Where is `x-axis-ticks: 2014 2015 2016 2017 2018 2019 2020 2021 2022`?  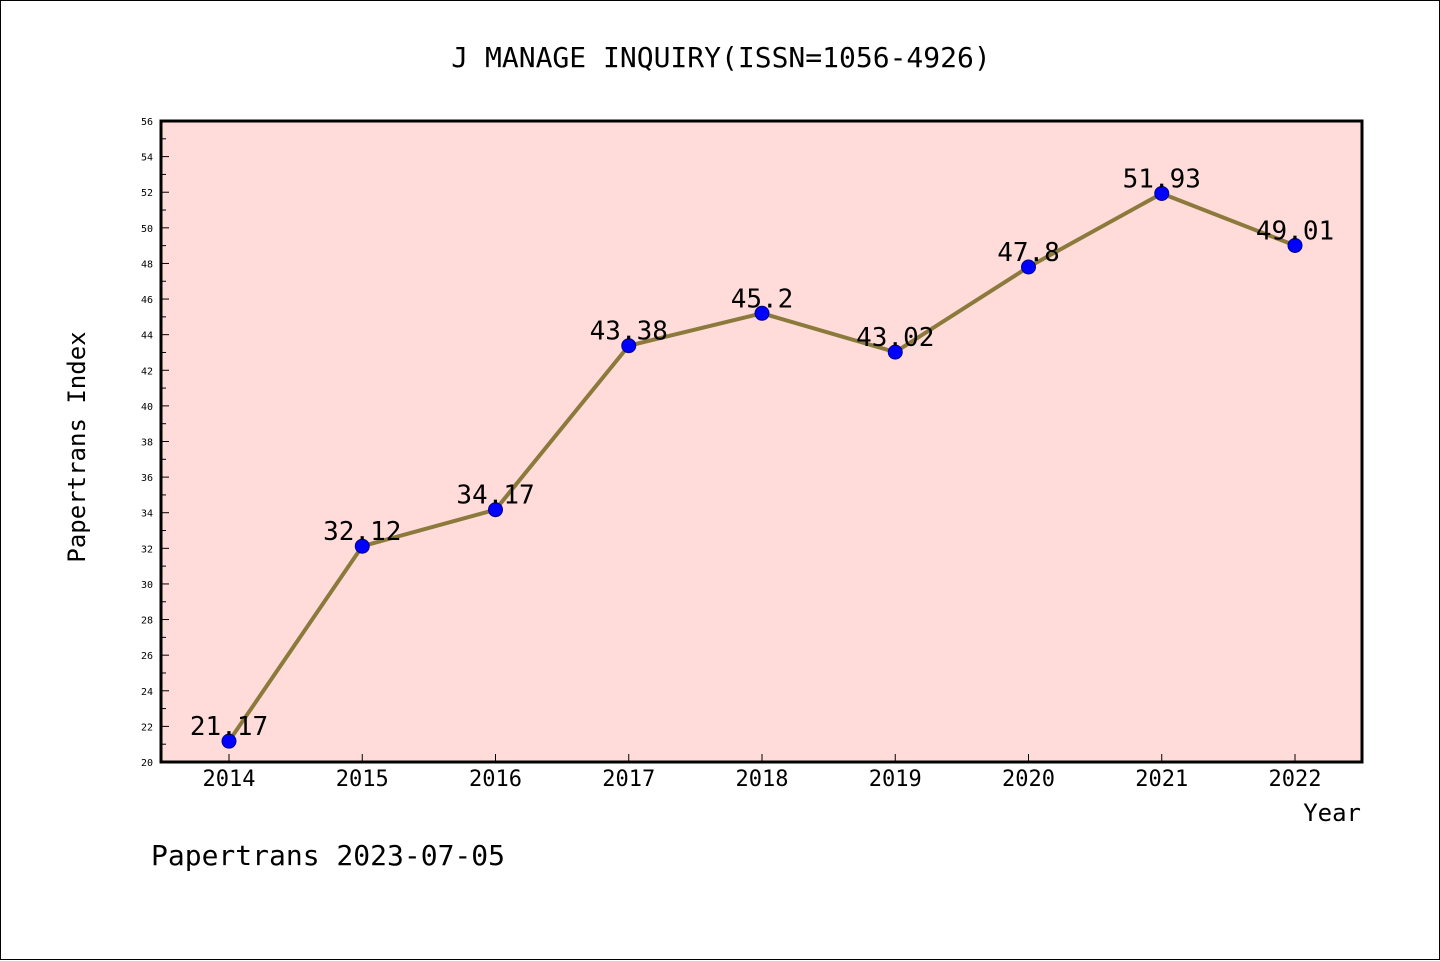
x-axis-ticks: 2014 2015 2016 2017 2018 2019 2020 2021 2022 is located at coordinates (762, 773).